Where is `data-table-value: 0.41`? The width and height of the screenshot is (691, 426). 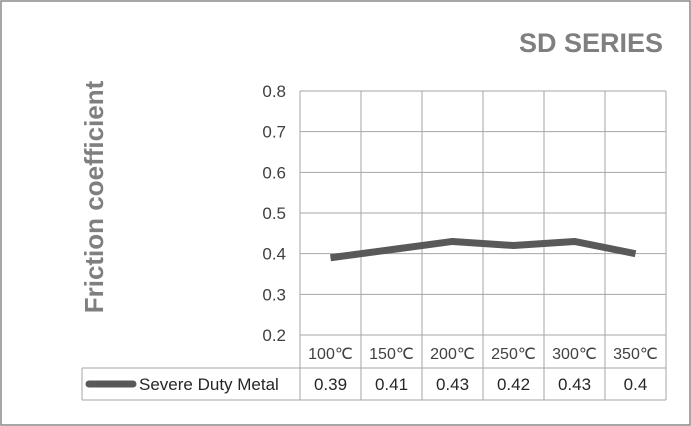
data-table-value: 0.41 is located at coordinates (391, 384).